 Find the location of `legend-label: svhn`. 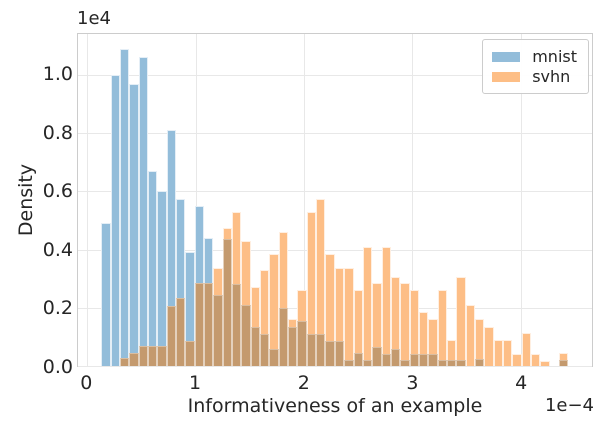

legend-label: svhn is located at coordinates (551, 76).